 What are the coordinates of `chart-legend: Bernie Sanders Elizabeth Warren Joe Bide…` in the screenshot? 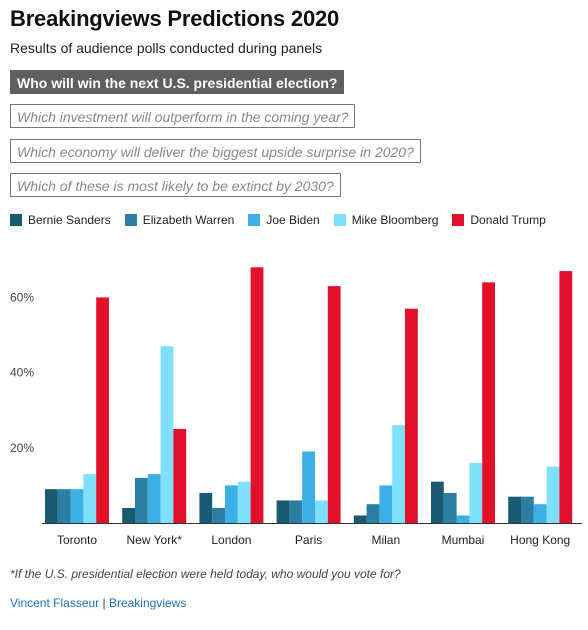 It's located at (285, 220).